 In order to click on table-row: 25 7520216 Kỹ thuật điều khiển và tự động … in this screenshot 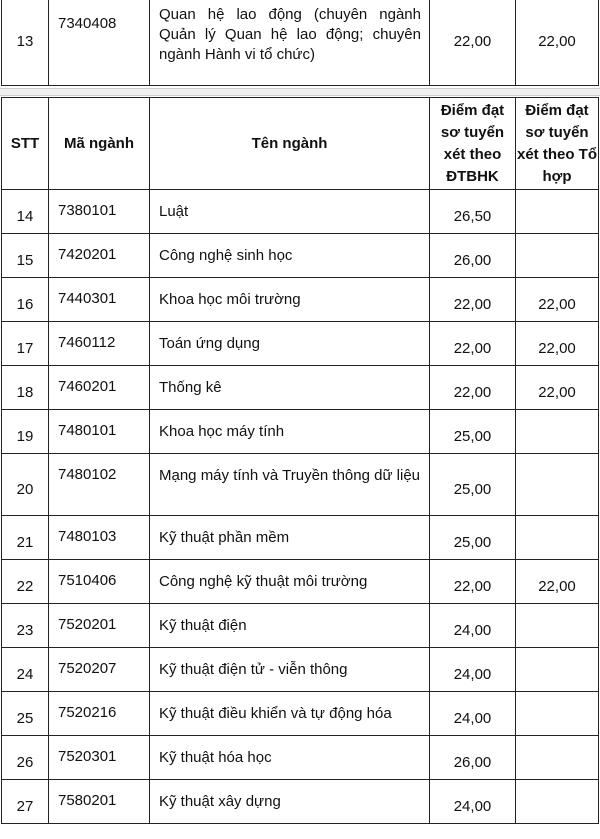, I will do `click(300, 713)`.